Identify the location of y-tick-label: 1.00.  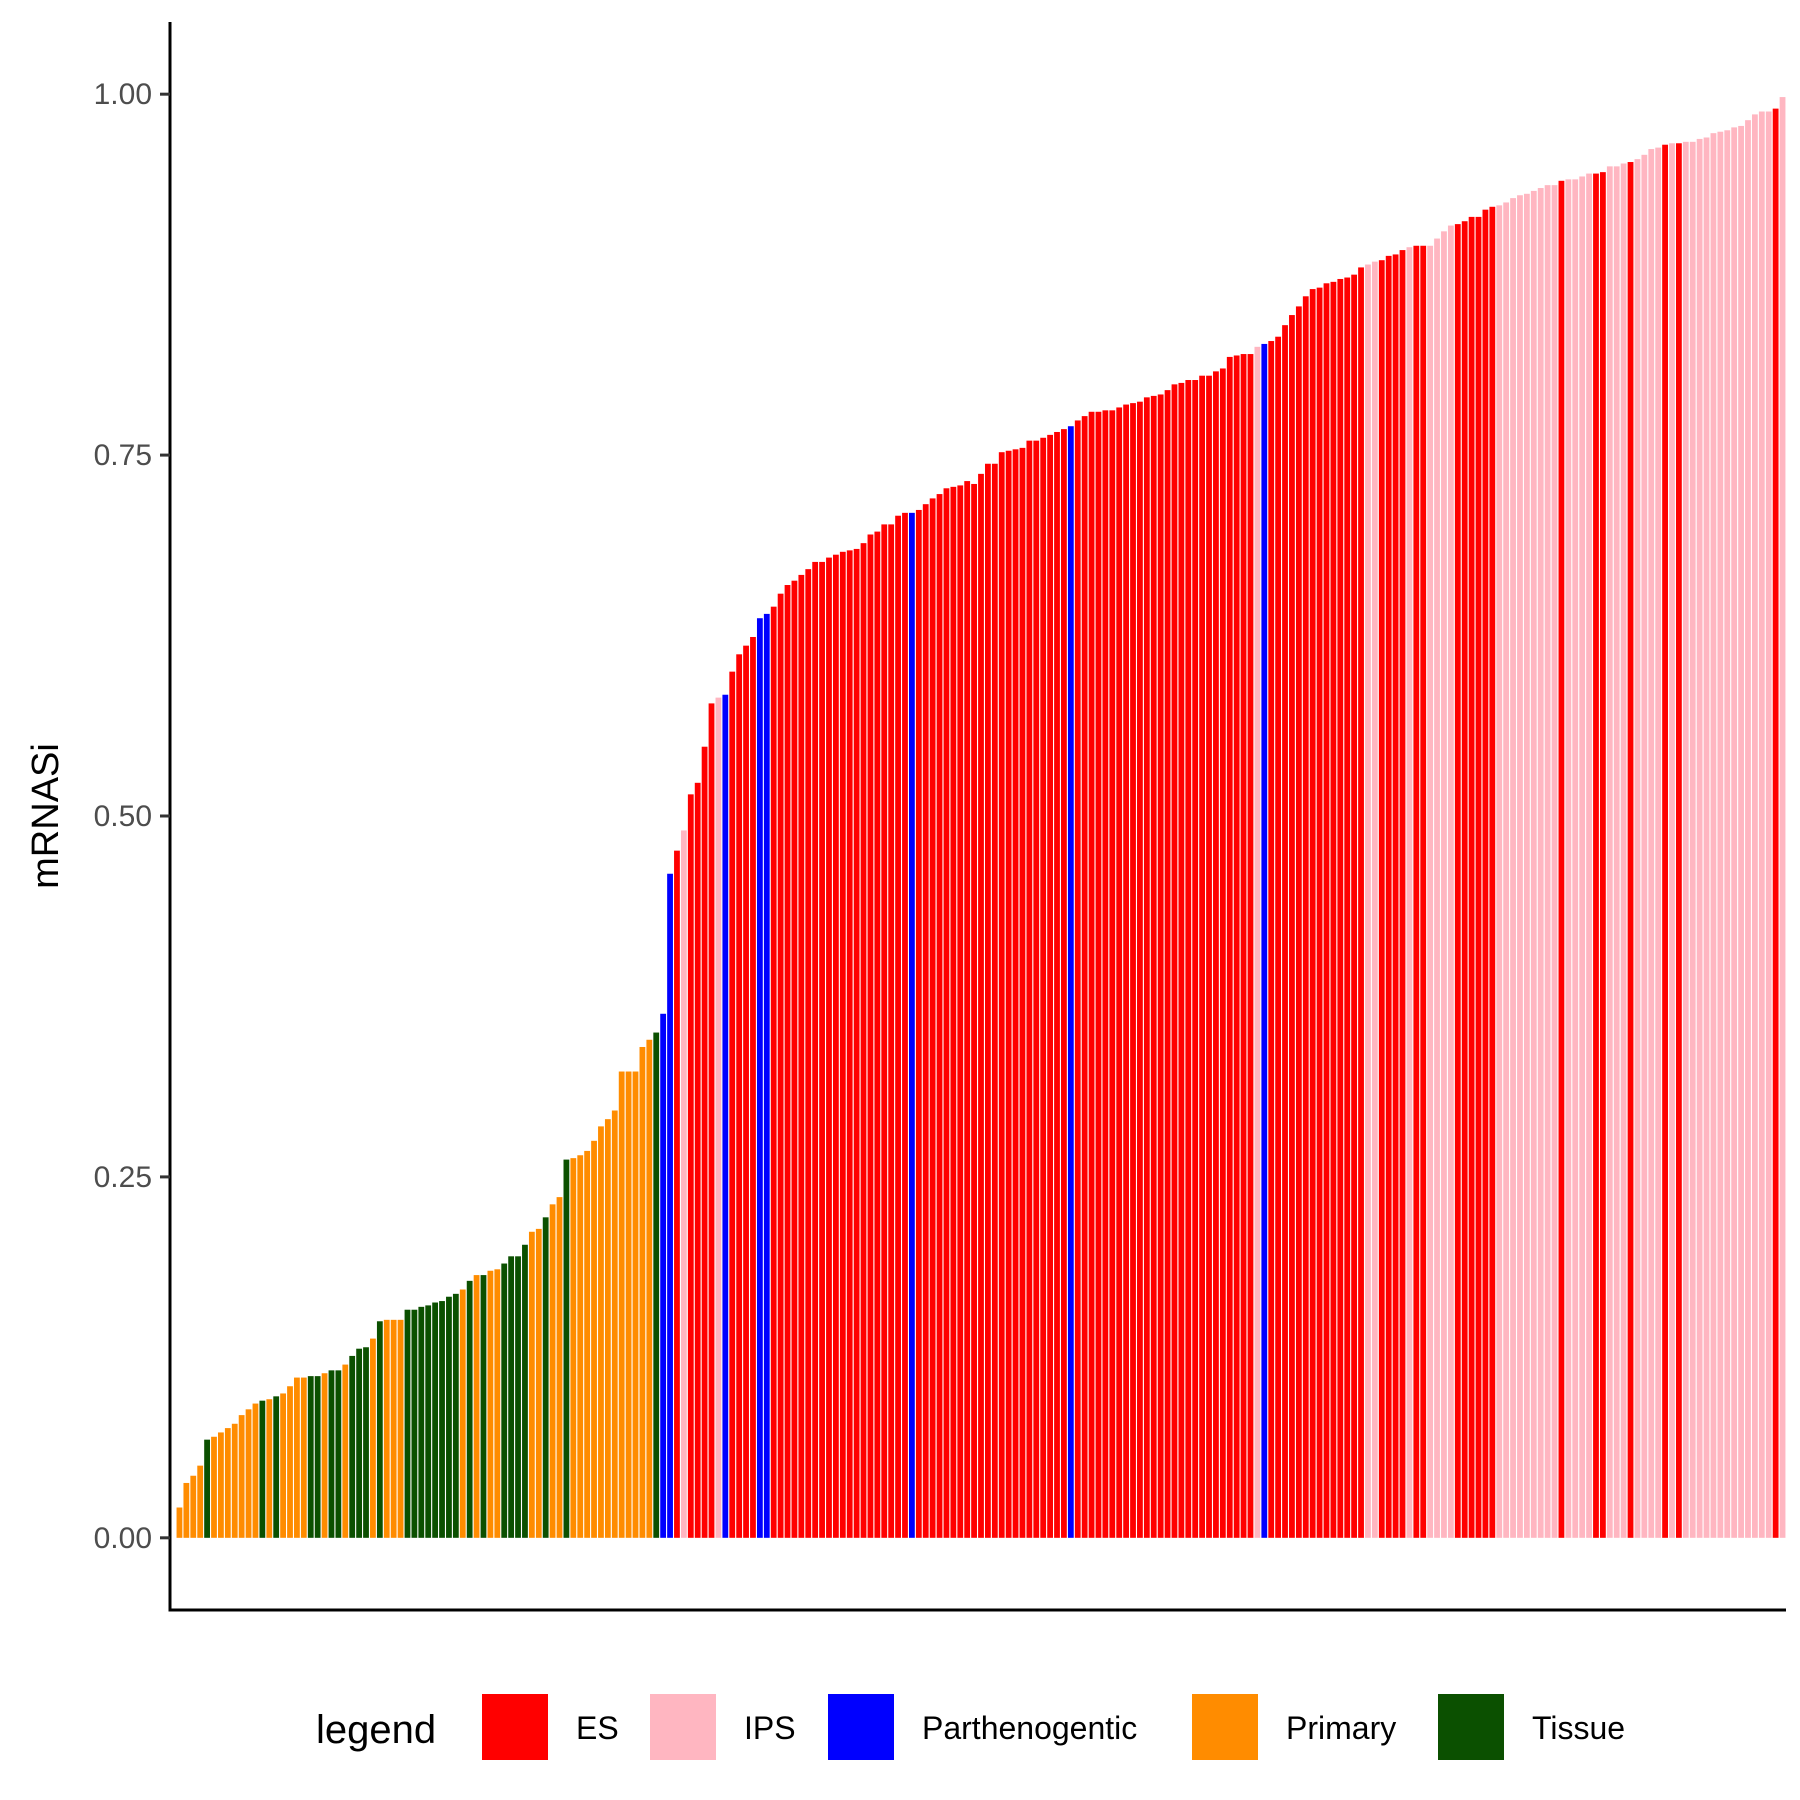
(123, 94).